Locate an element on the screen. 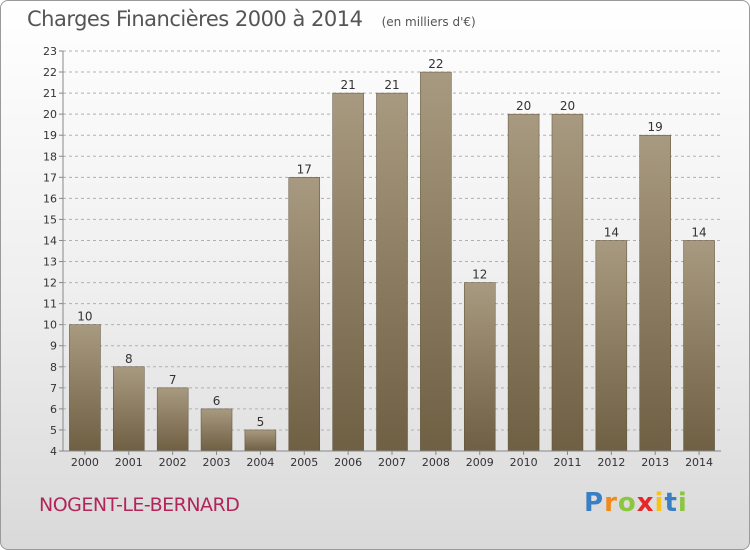  y-tick-label: 20 is located at coordinates (50, 114).